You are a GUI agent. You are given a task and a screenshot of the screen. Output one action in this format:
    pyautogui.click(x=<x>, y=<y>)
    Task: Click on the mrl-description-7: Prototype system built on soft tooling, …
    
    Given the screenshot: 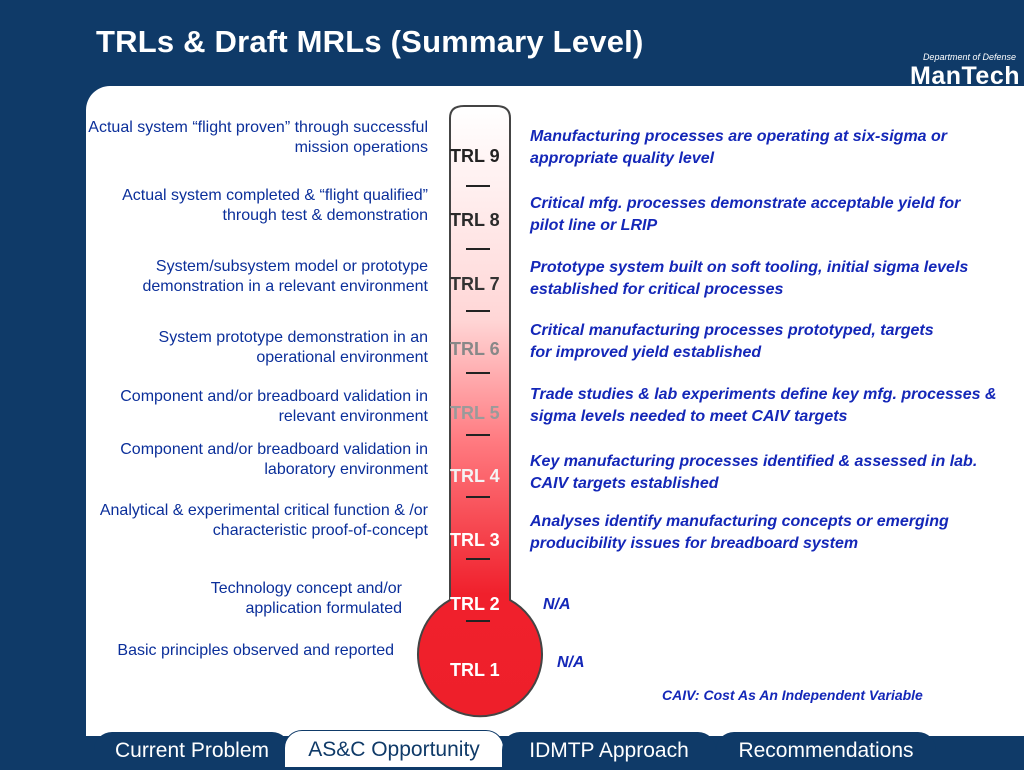 What is the action you would take?
    pyautogui.click(x=749, y=278)
    